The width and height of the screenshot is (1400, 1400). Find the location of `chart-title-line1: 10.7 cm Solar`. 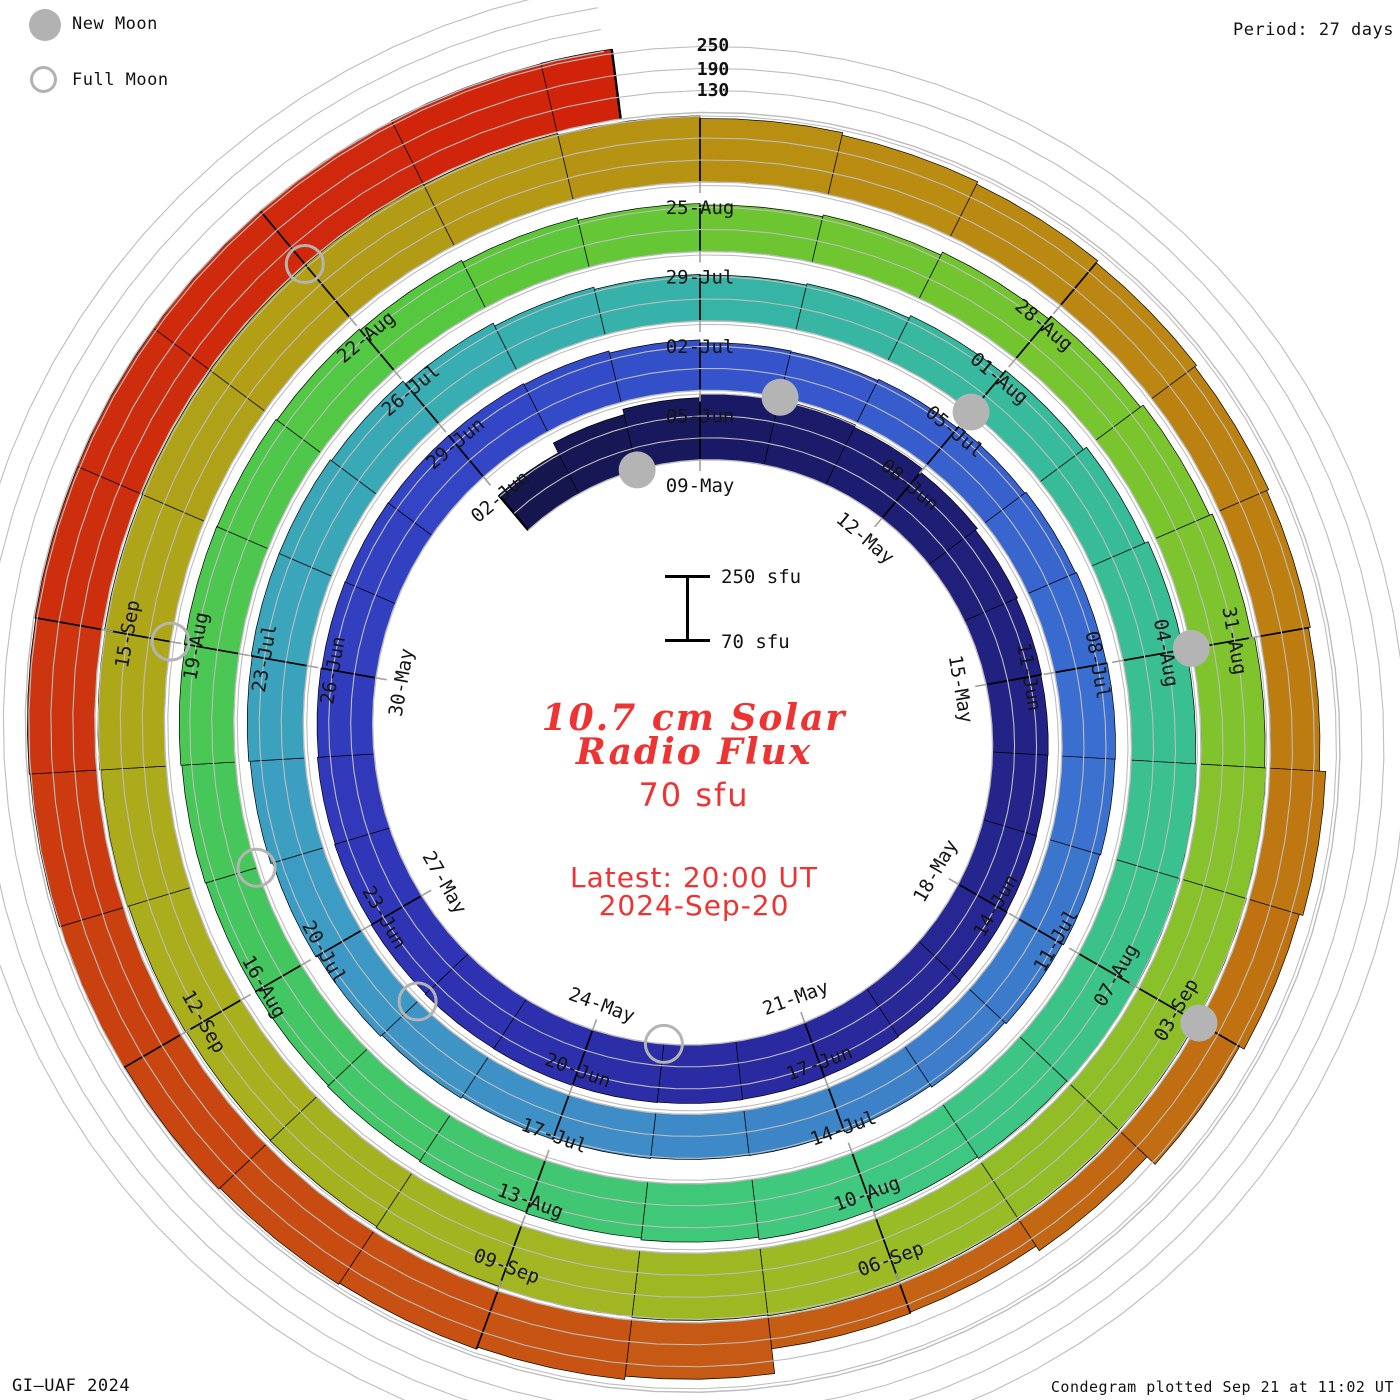

chart-title-line1: 10.7 cm Solar is located at coordinates (694, 718).